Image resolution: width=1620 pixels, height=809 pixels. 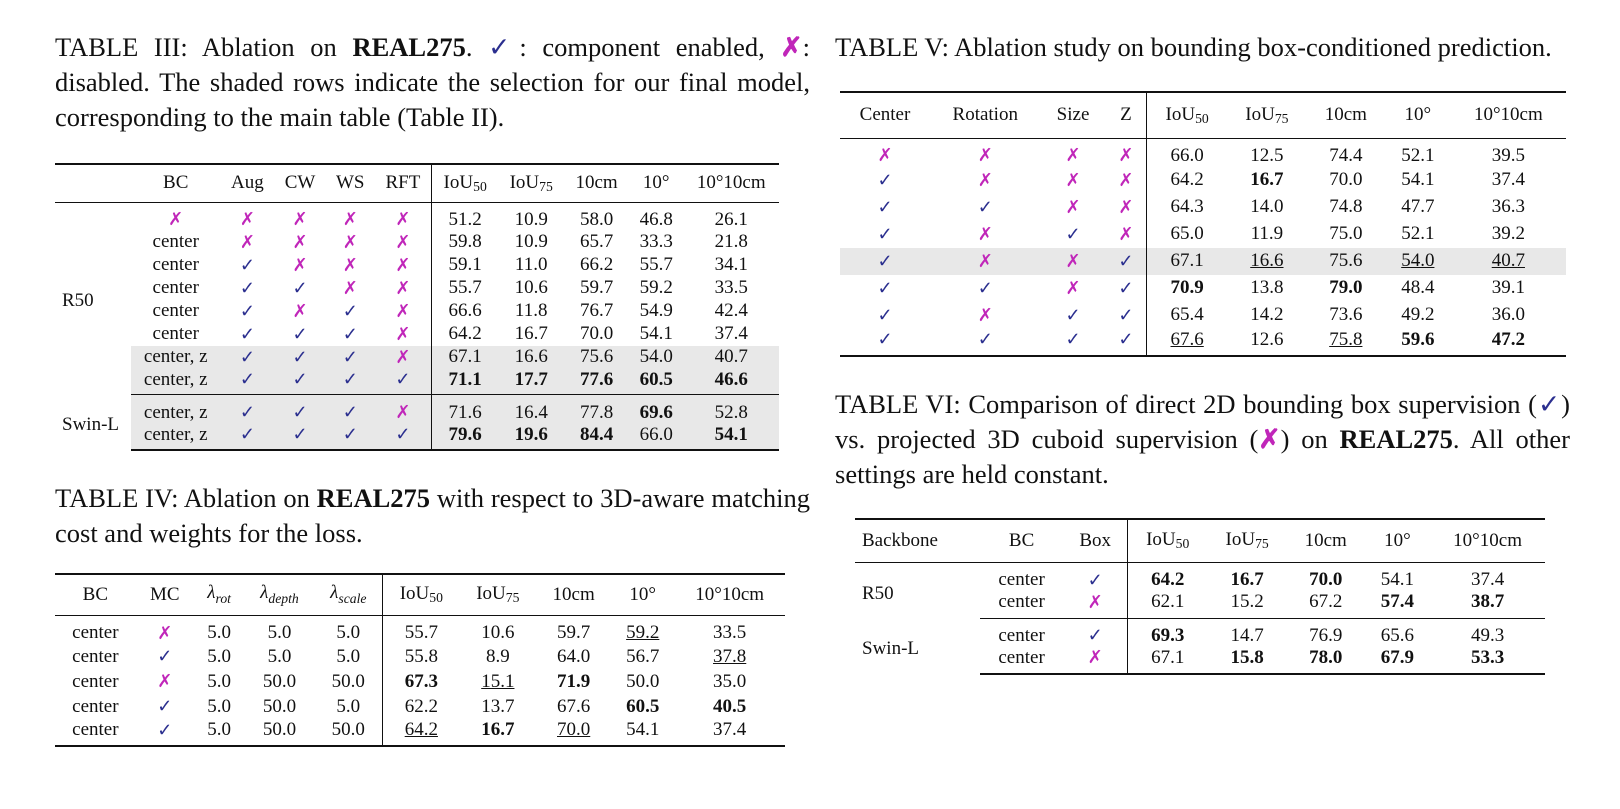 What do you see at coordinates (1418, 115) in the screenshot?
I see `t5-header-10deg: 10°` at bounding box center [1418, 115].